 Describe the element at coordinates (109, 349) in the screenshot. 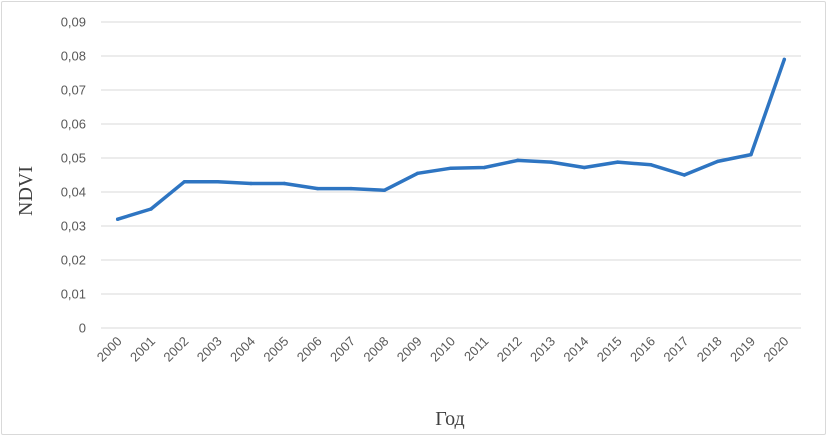

I see `x-tick-label: 2000` at that location.